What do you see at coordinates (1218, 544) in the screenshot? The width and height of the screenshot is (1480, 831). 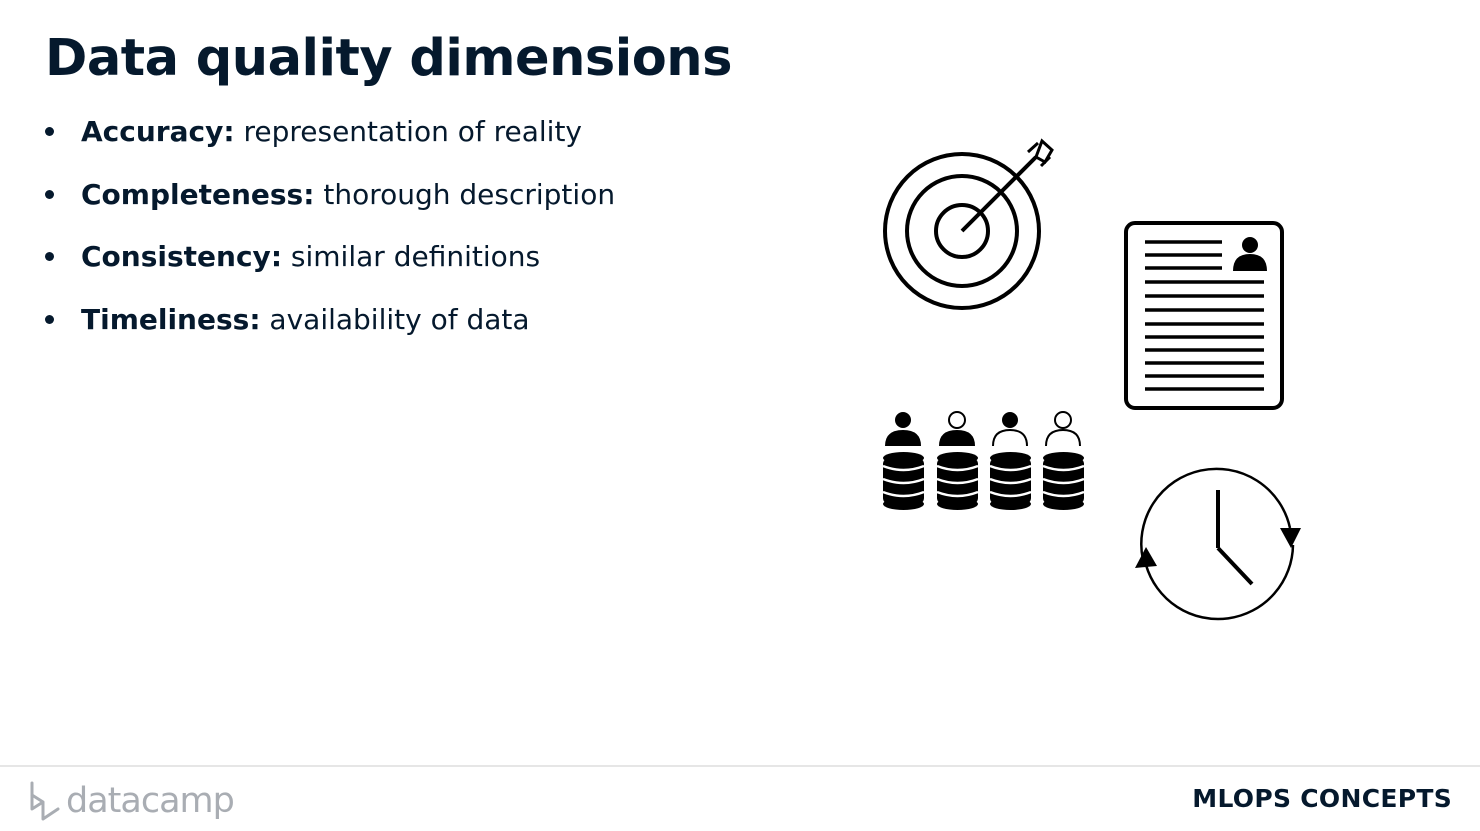 I see `clock-cycle-icon` at bounding box center [1218, 544].